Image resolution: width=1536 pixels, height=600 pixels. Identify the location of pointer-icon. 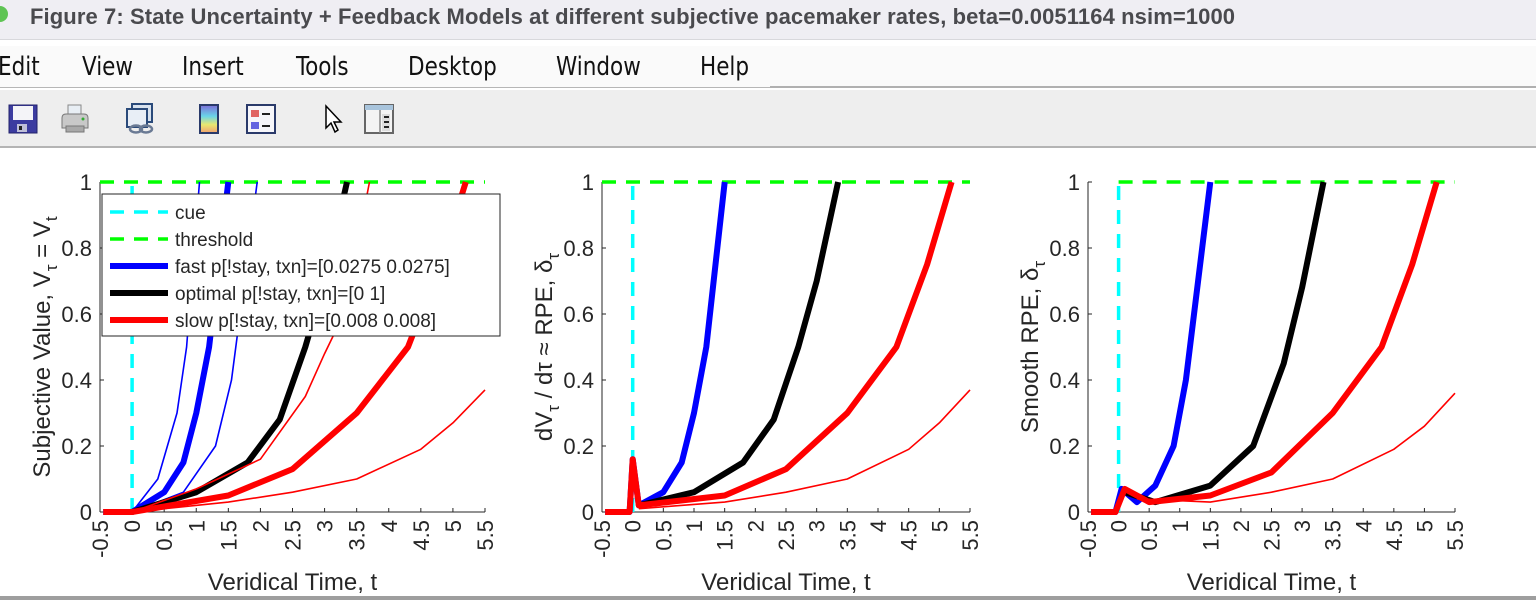
(335, 119).